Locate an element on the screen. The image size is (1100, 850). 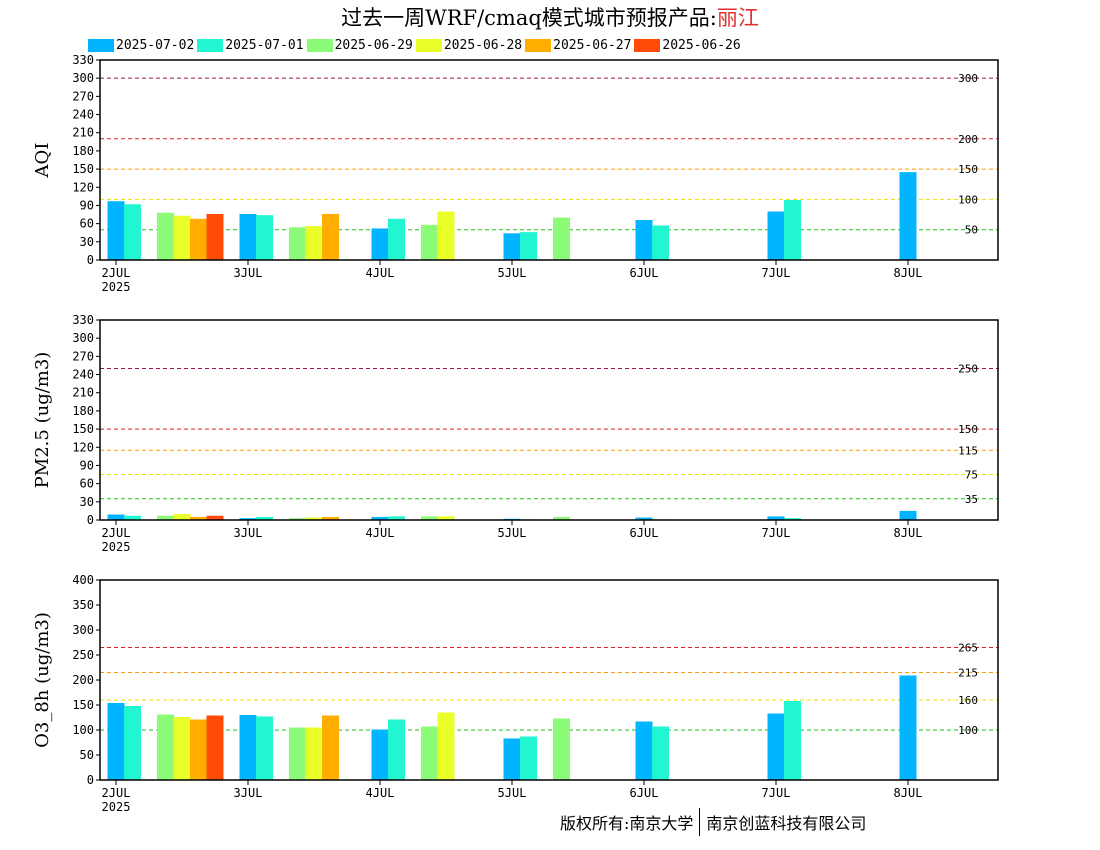
x-tick-label: 4JUL is located at coordinates (380, 273).